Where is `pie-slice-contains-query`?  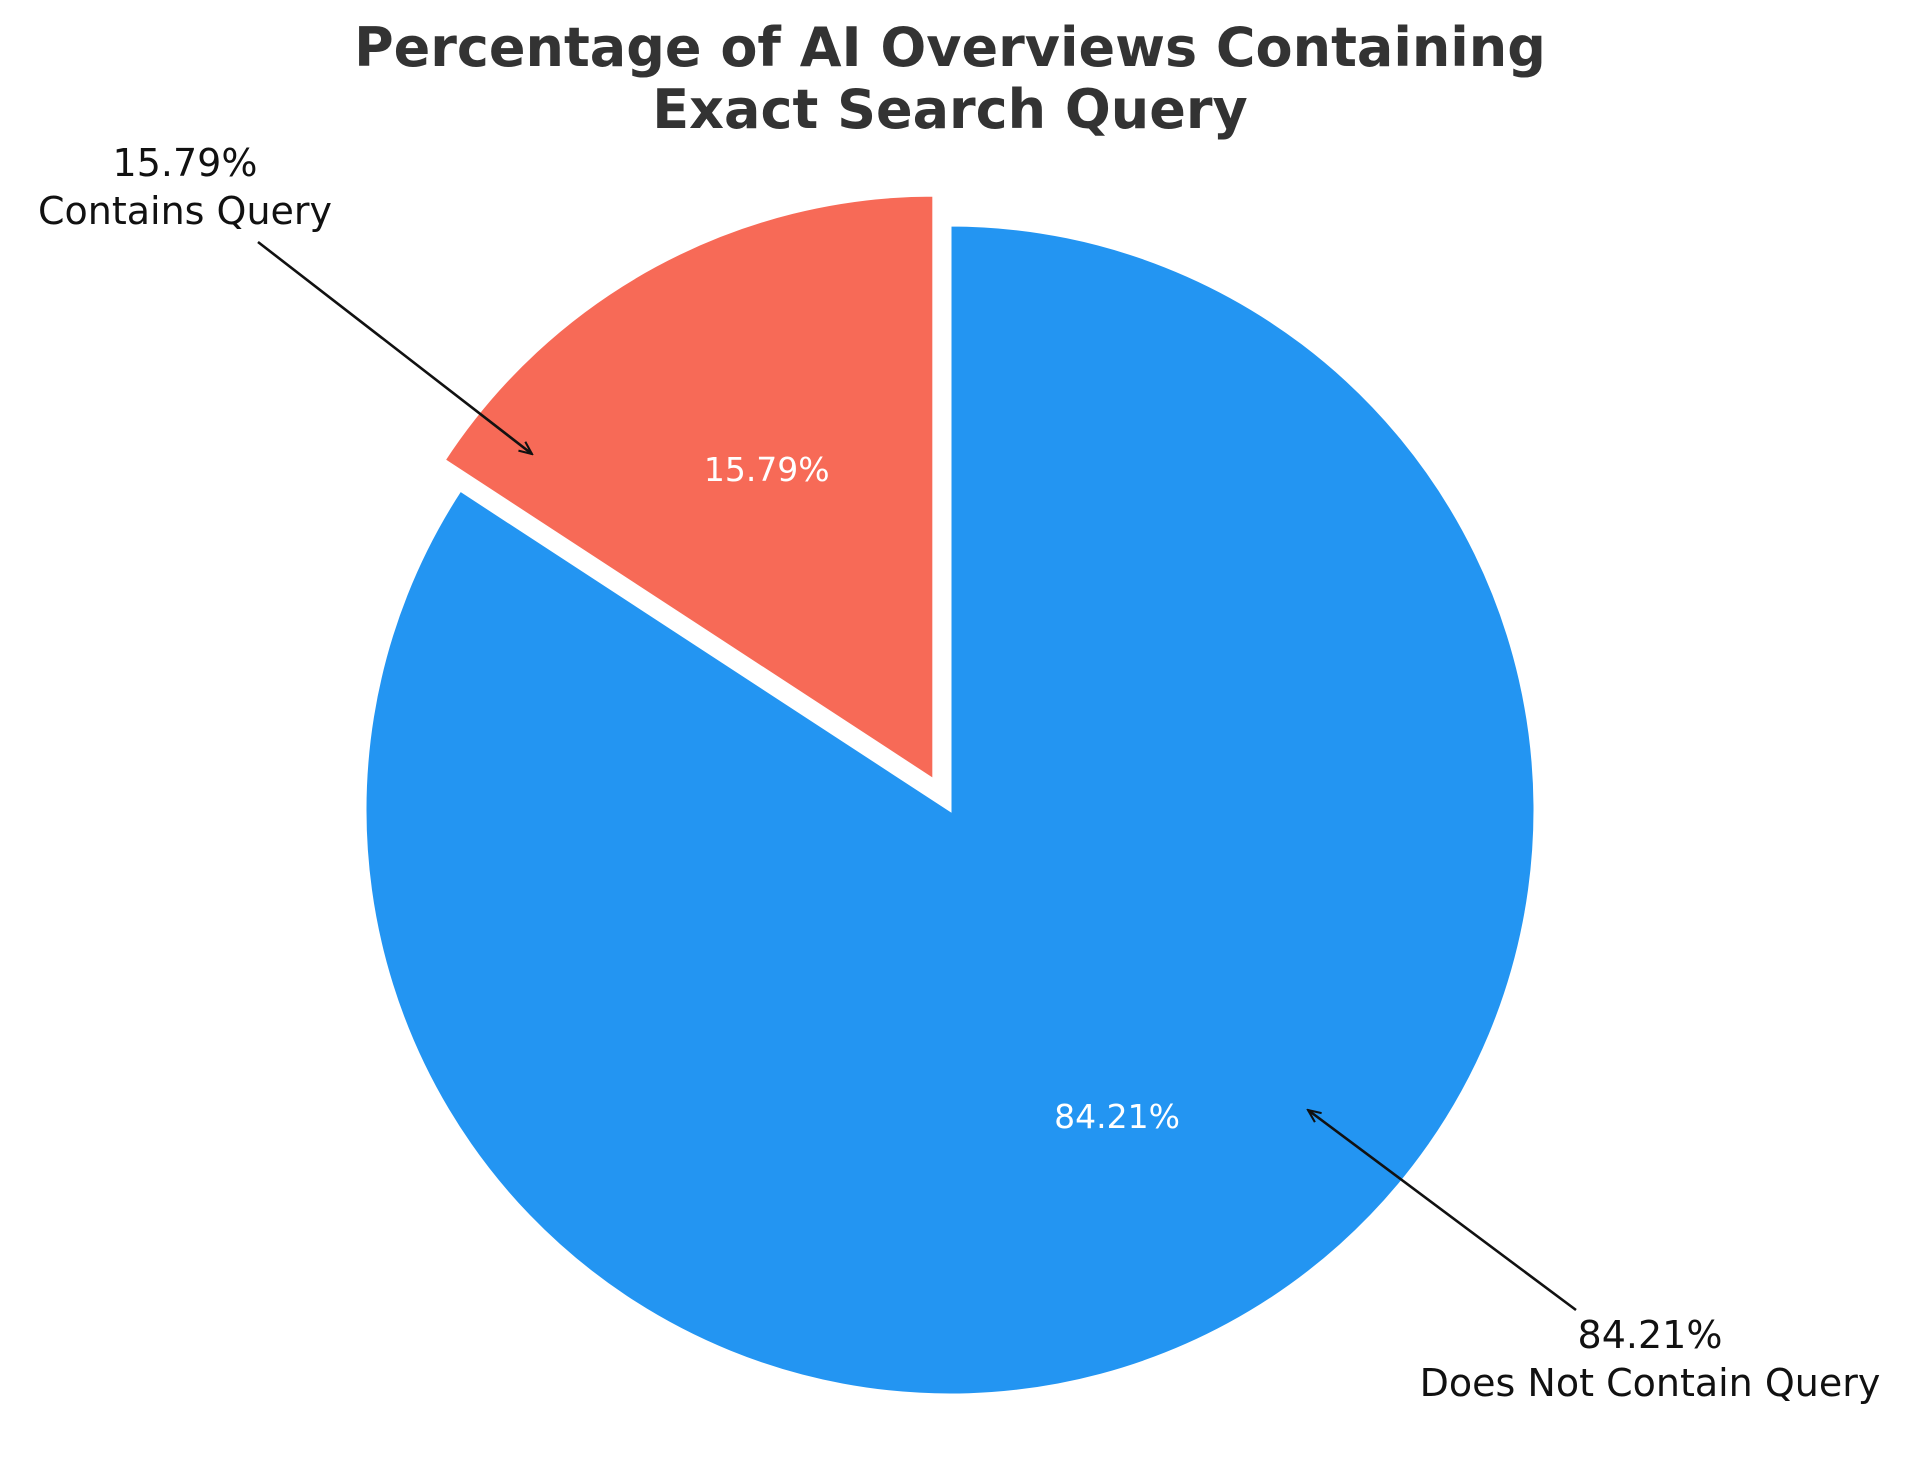
pie-slice-contains-query is located at coordinates (688, 488).